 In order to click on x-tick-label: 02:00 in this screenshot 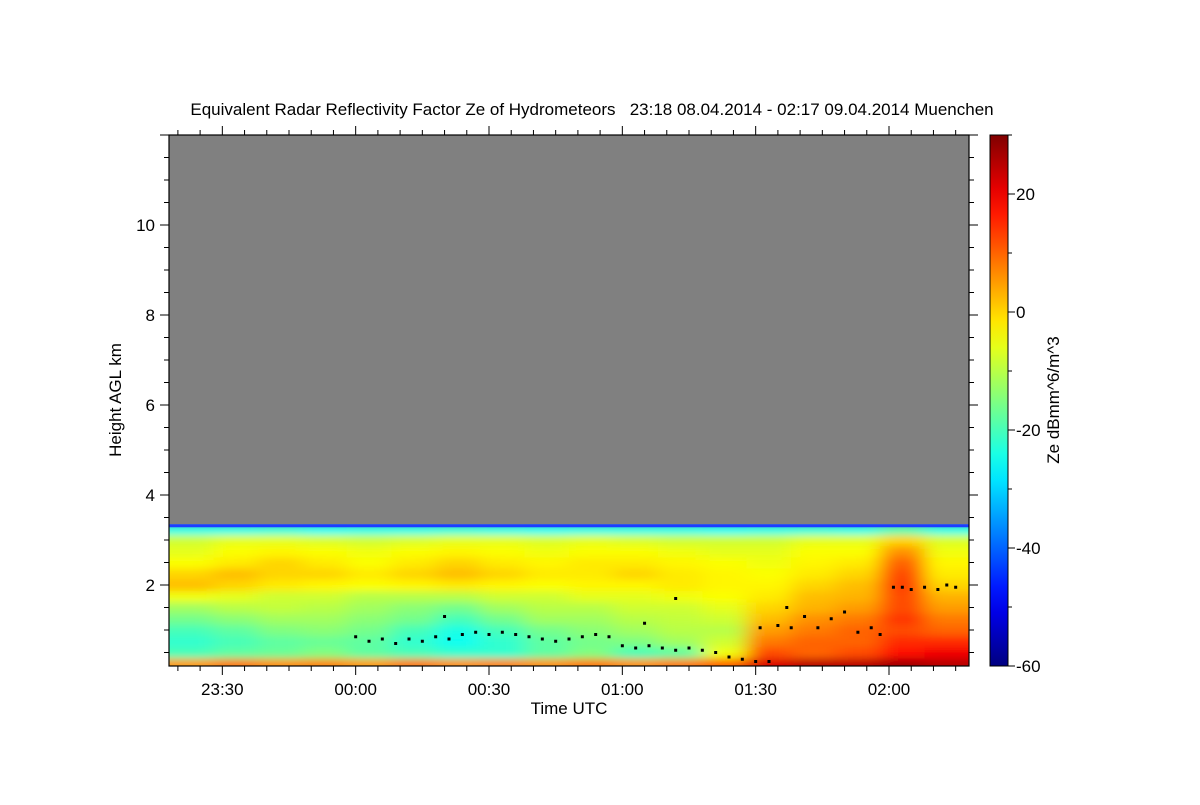, I will do `click(889, 689)`.